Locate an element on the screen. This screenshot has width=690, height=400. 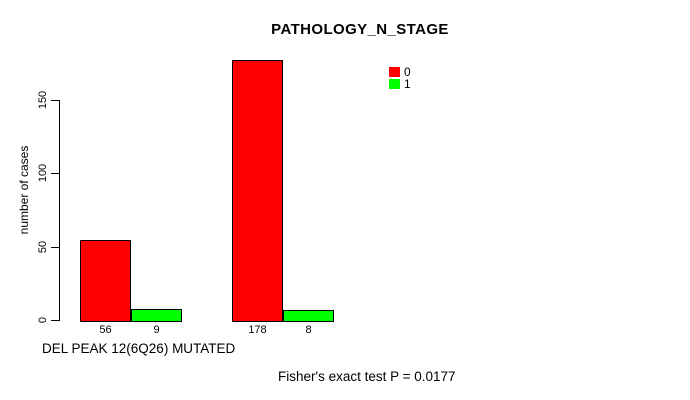
y-axis-label: number of cases is located at coordinates (24, 190).